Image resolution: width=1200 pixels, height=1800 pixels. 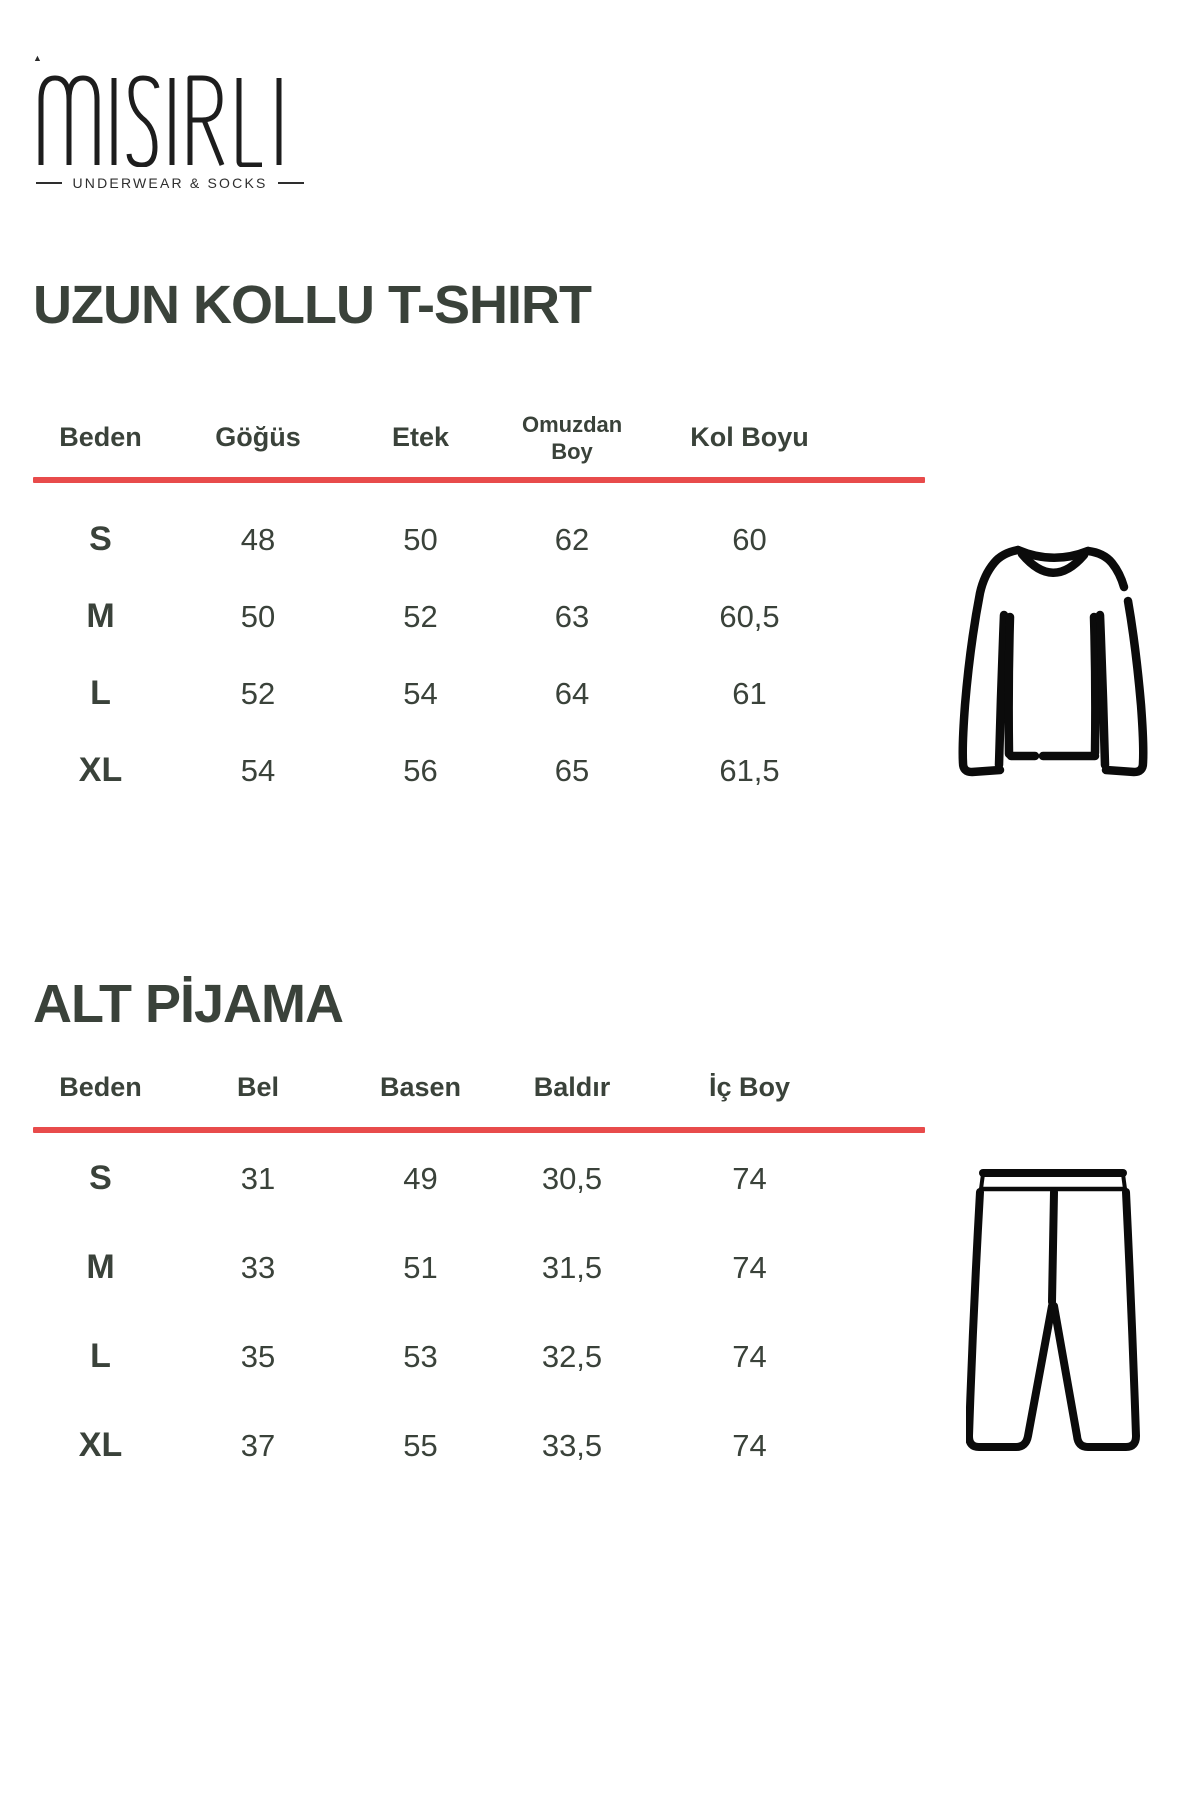 I want to click on cell-value: 63, so click(x=572, y=616).